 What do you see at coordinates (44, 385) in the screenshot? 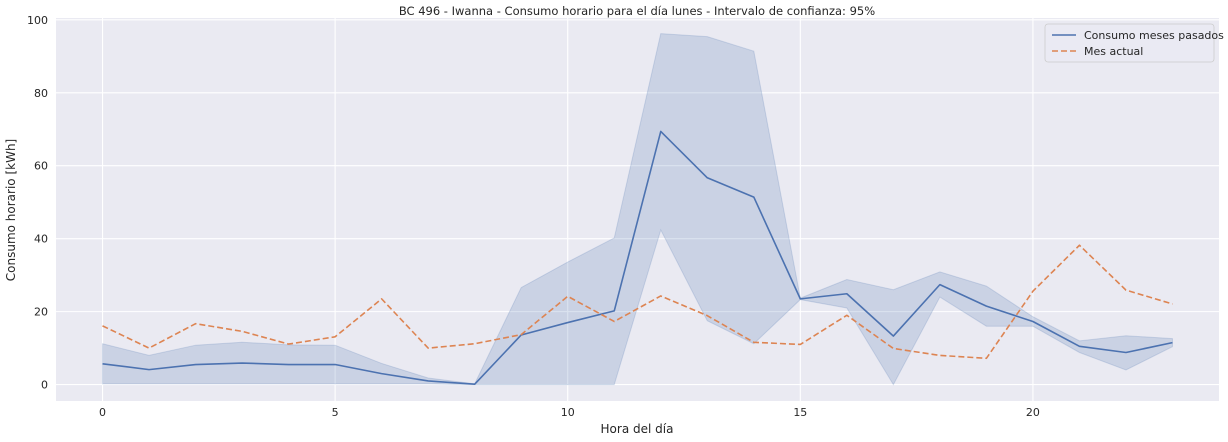
I see `y-tick-label: 0` at bounding box center [44, 385].